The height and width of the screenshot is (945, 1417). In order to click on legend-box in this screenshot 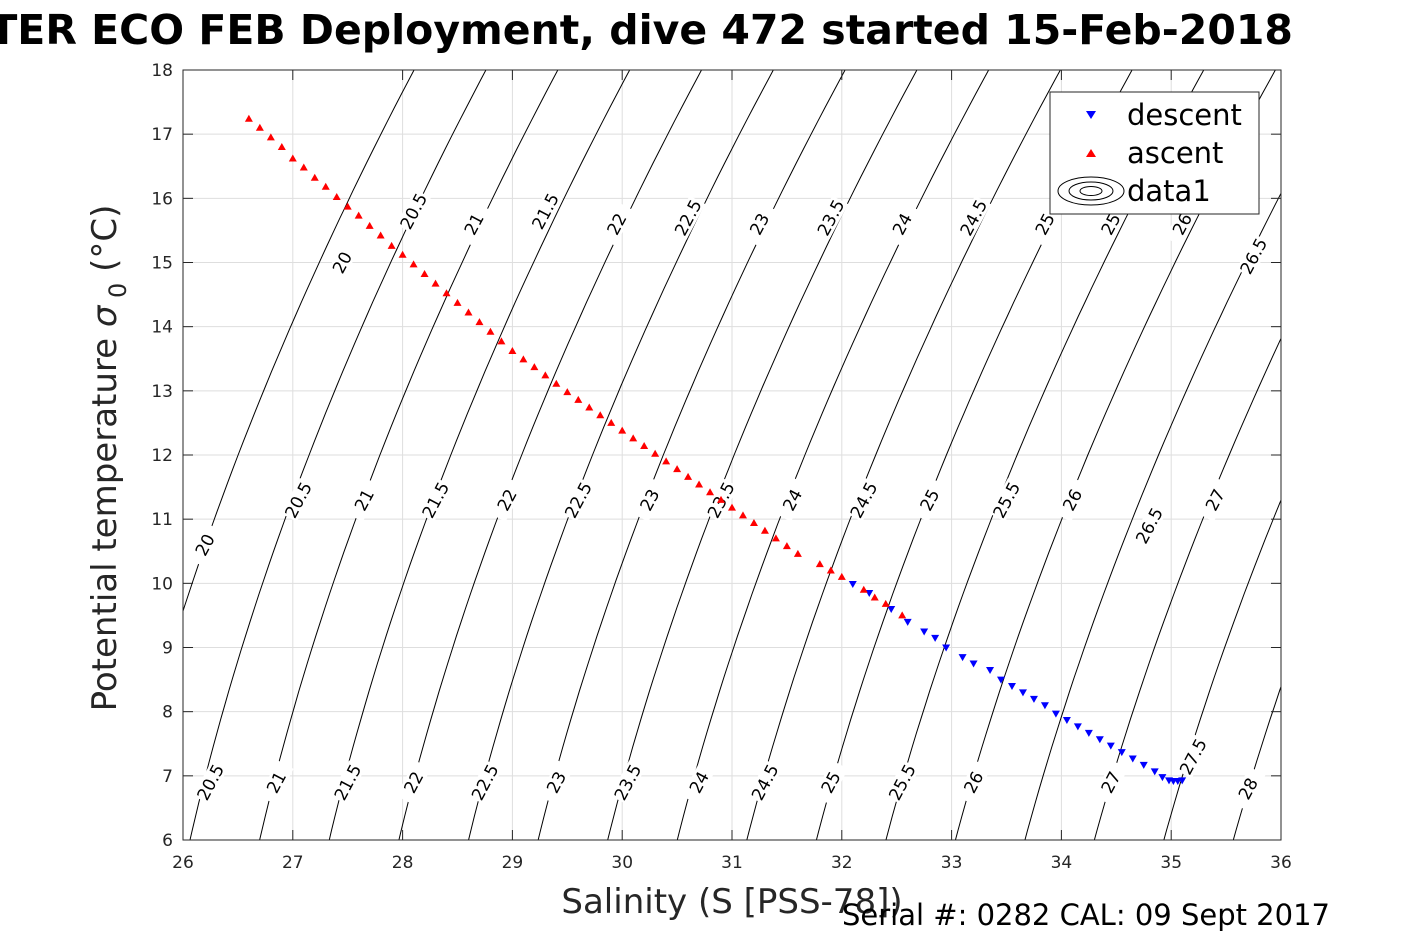, I will do `click(1154, 153)`.